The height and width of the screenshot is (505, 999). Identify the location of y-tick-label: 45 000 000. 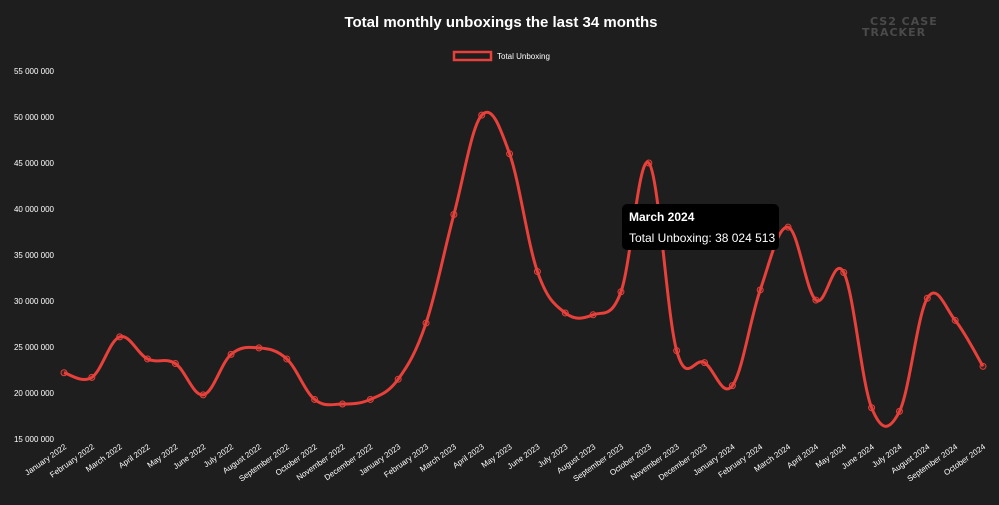
(34, 163).